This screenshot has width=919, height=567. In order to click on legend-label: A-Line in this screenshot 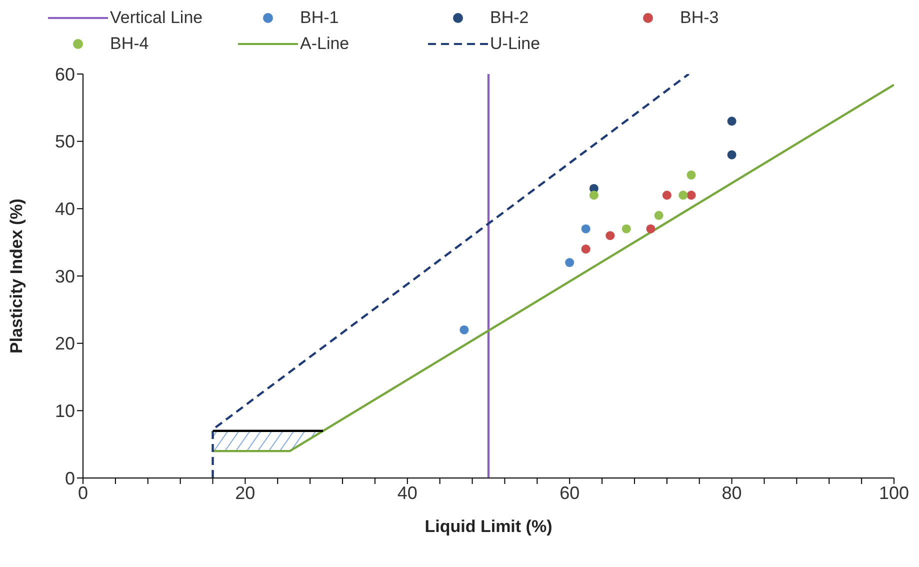, I will do `click(325, 44)`.